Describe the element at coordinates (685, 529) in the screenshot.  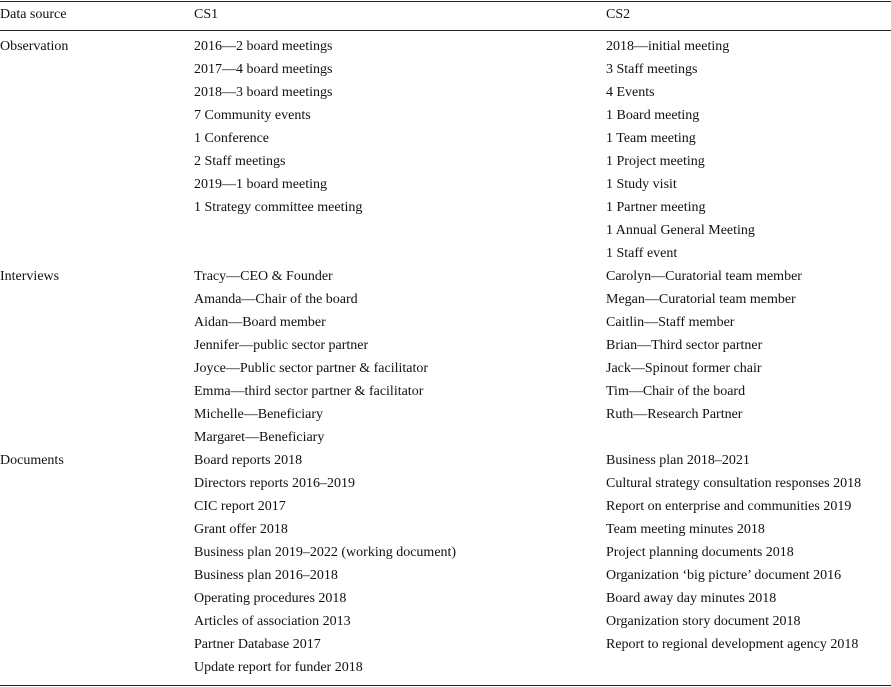
I see `cs2-item: Team meeting minutes 2018` at that location.